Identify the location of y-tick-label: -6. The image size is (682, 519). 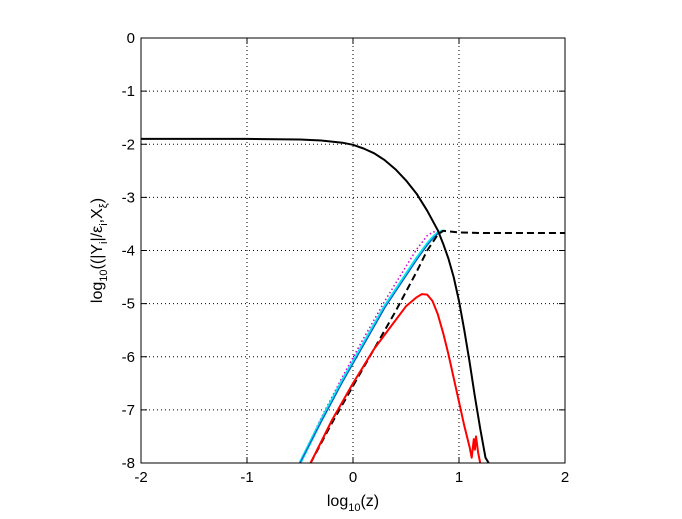
(128, 357).